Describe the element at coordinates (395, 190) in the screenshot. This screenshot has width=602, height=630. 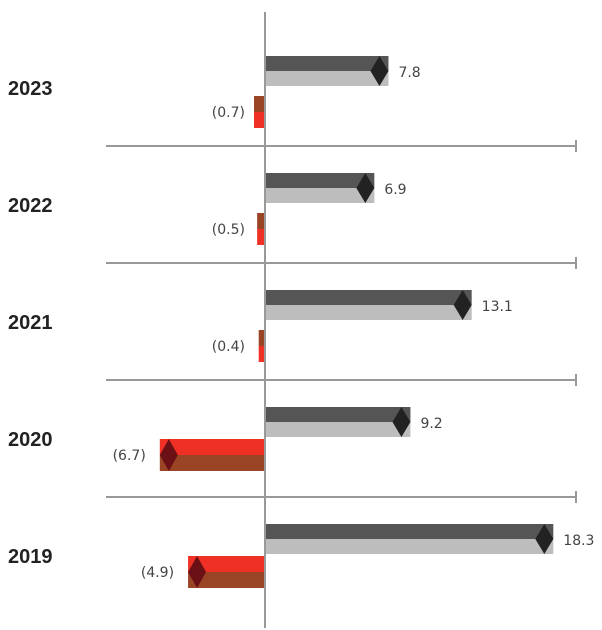
I see `positive-value-label: 6.9` at that location.